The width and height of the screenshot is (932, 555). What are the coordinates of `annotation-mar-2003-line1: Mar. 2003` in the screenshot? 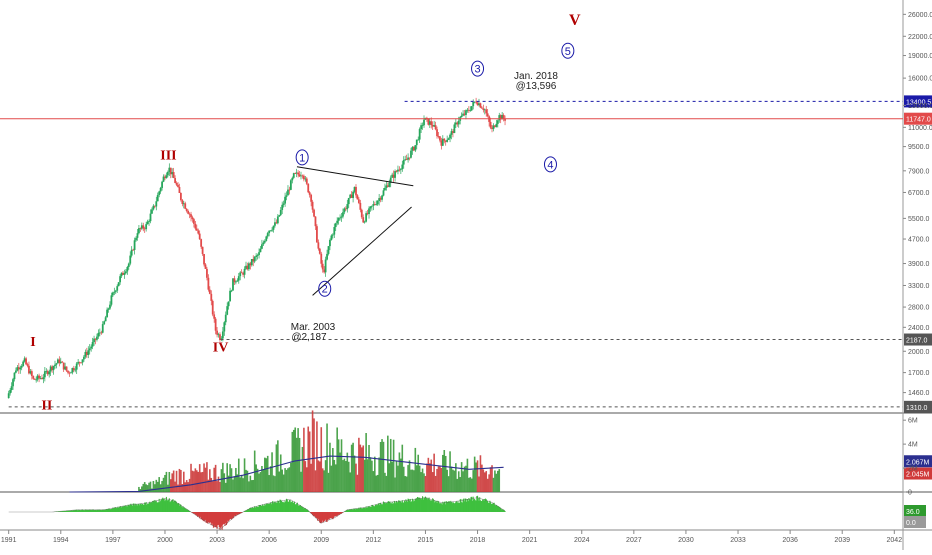 It's located at (313, 327).